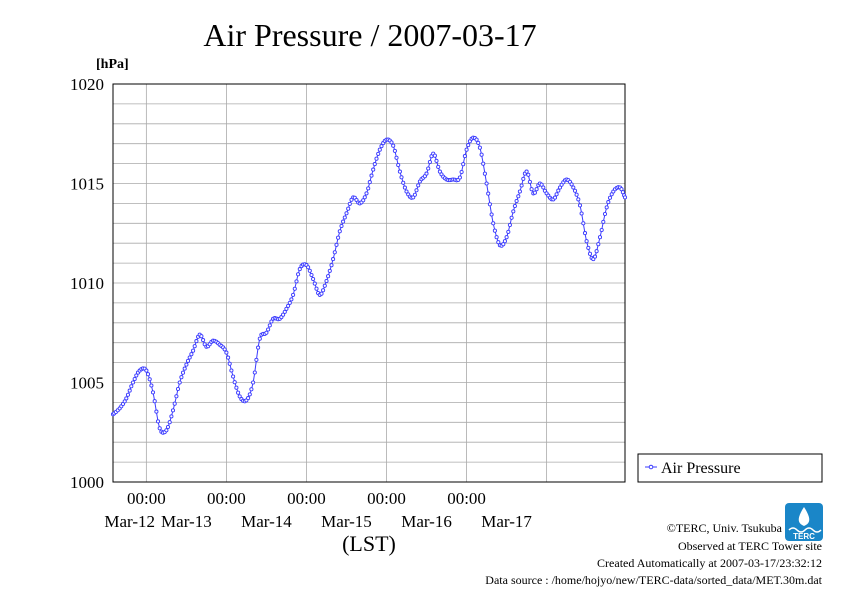 The width and height of the screenshot is (842, 595). What do you see at coordinates (804, 516) in the screenshot?
I see `terc-logo-water-drop-icon` at bounding box center [804, 516].